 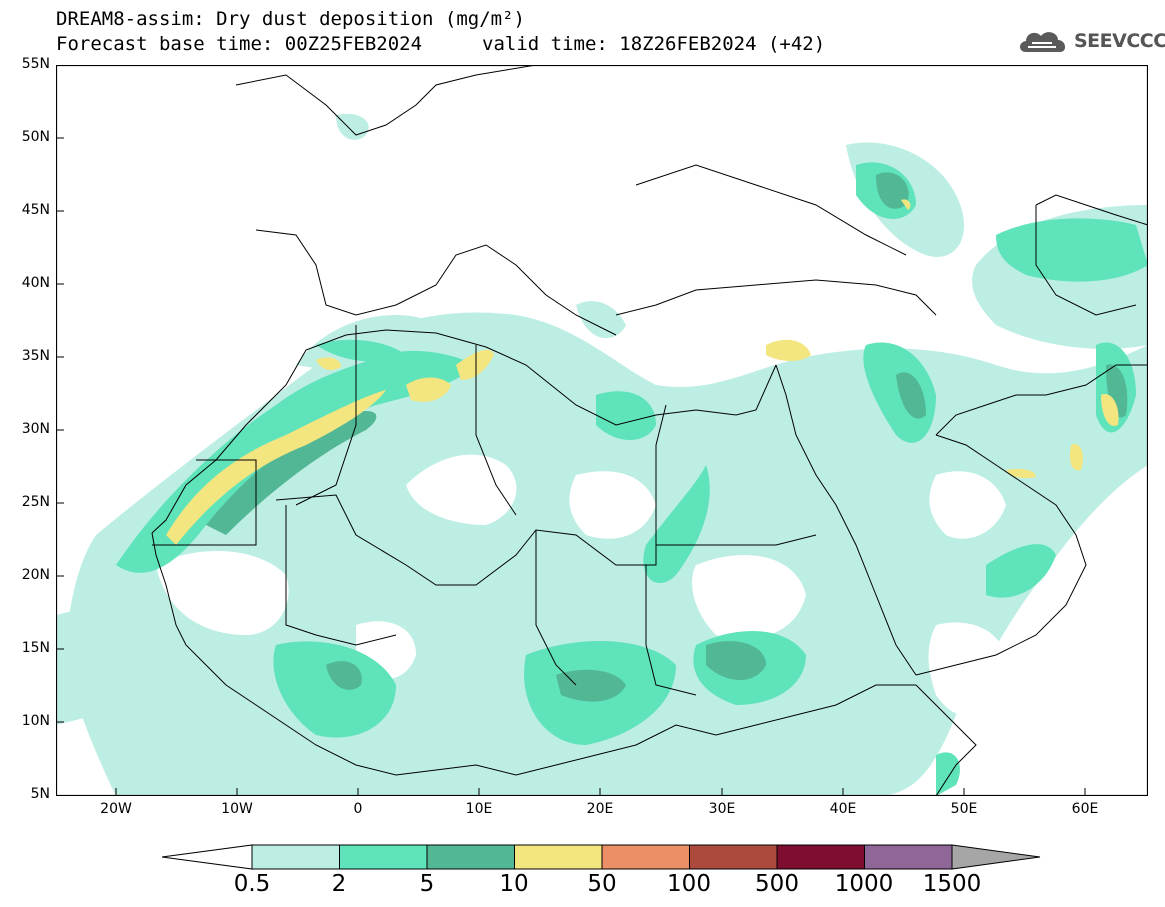 What do you see at coordinates (339, 884) in the screenshot?
I see `colorbar-label-2: 2` at bounding box center [339, 884].